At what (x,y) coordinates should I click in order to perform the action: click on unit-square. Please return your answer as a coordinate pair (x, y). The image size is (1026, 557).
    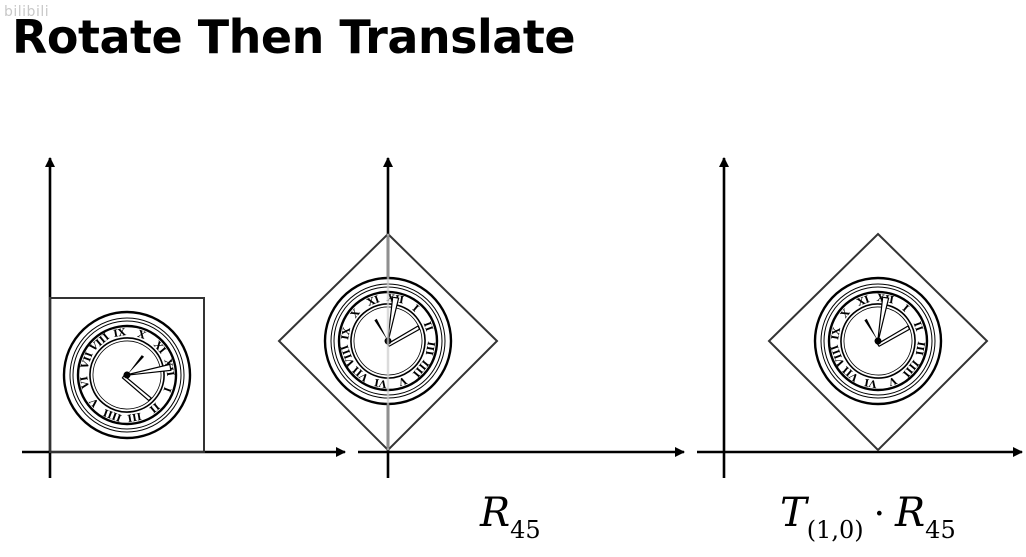
    Looking at the image, I should click on (127, 375).